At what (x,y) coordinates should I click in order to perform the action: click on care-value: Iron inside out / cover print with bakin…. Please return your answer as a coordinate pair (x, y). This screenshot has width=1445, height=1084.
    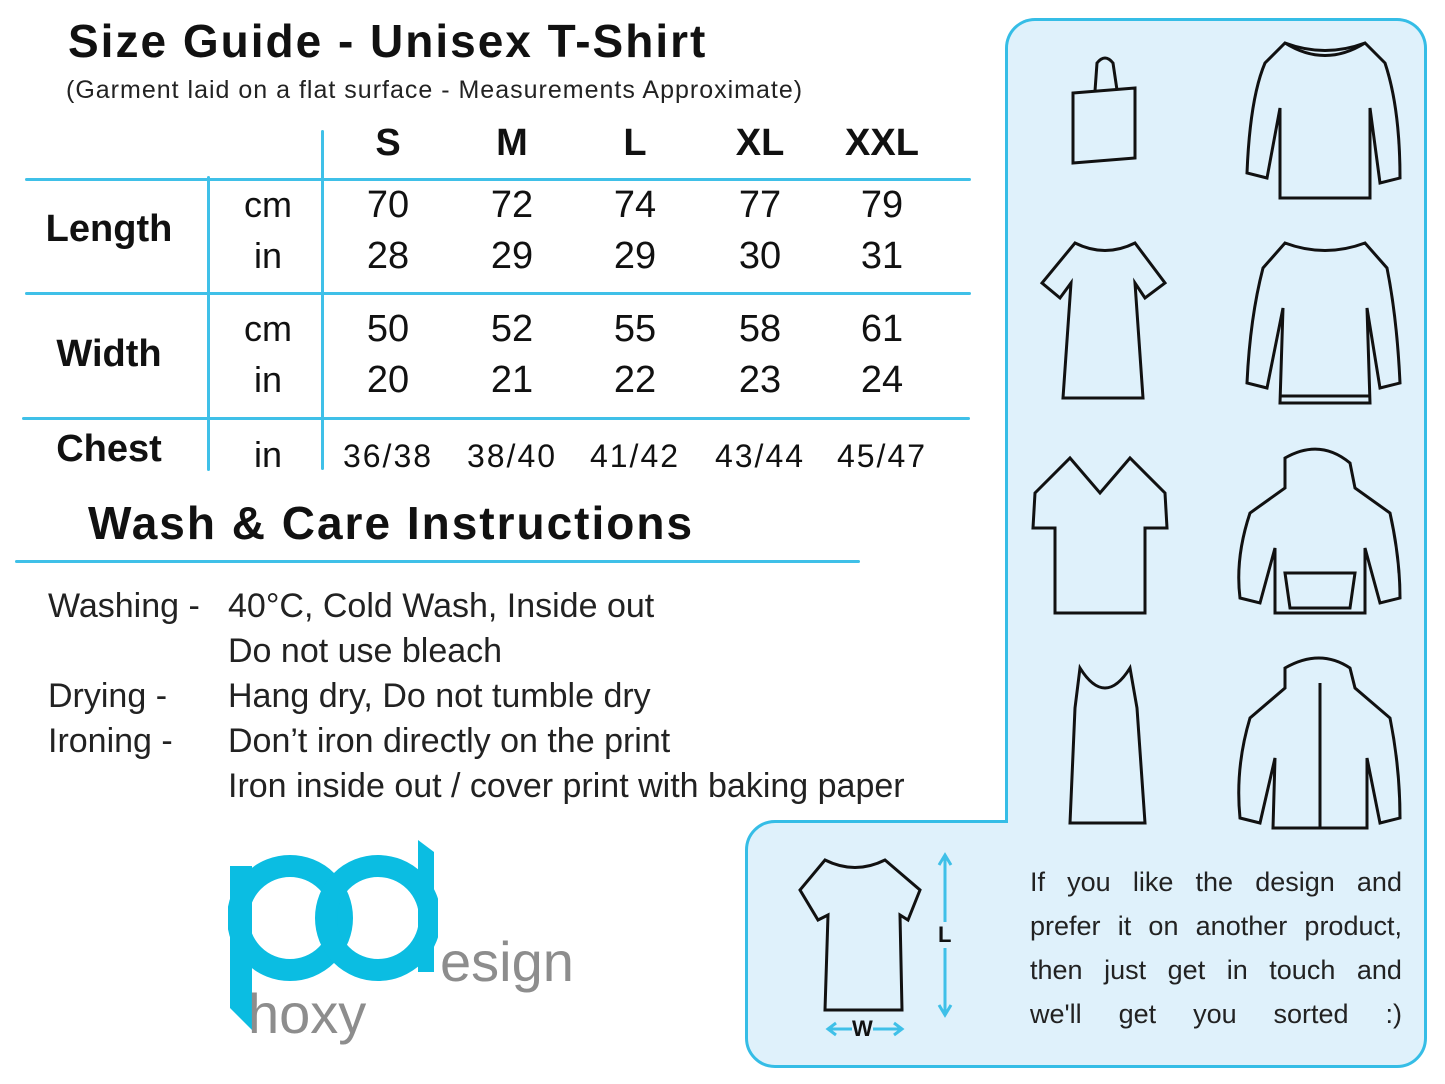
    Looking at the image, I should click on (566, 786).